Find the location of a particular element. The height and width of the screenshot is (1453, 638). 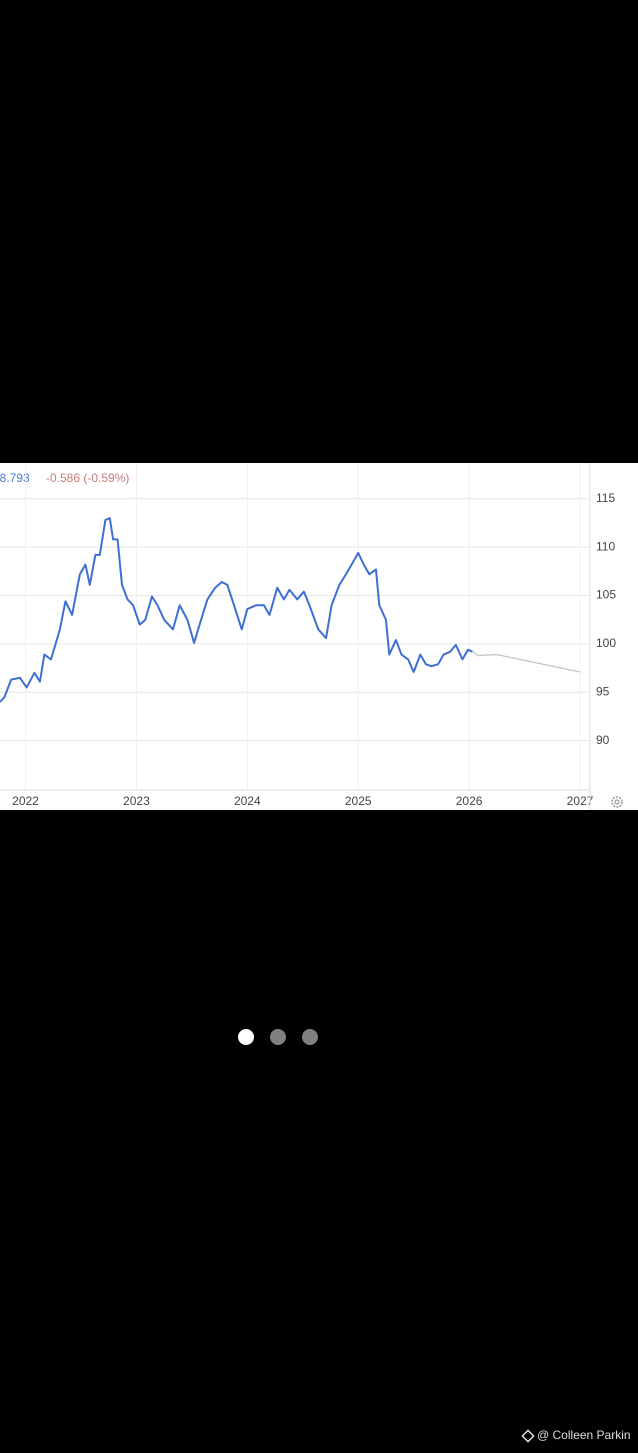

settings-icon is located at coordinates (617, 802).